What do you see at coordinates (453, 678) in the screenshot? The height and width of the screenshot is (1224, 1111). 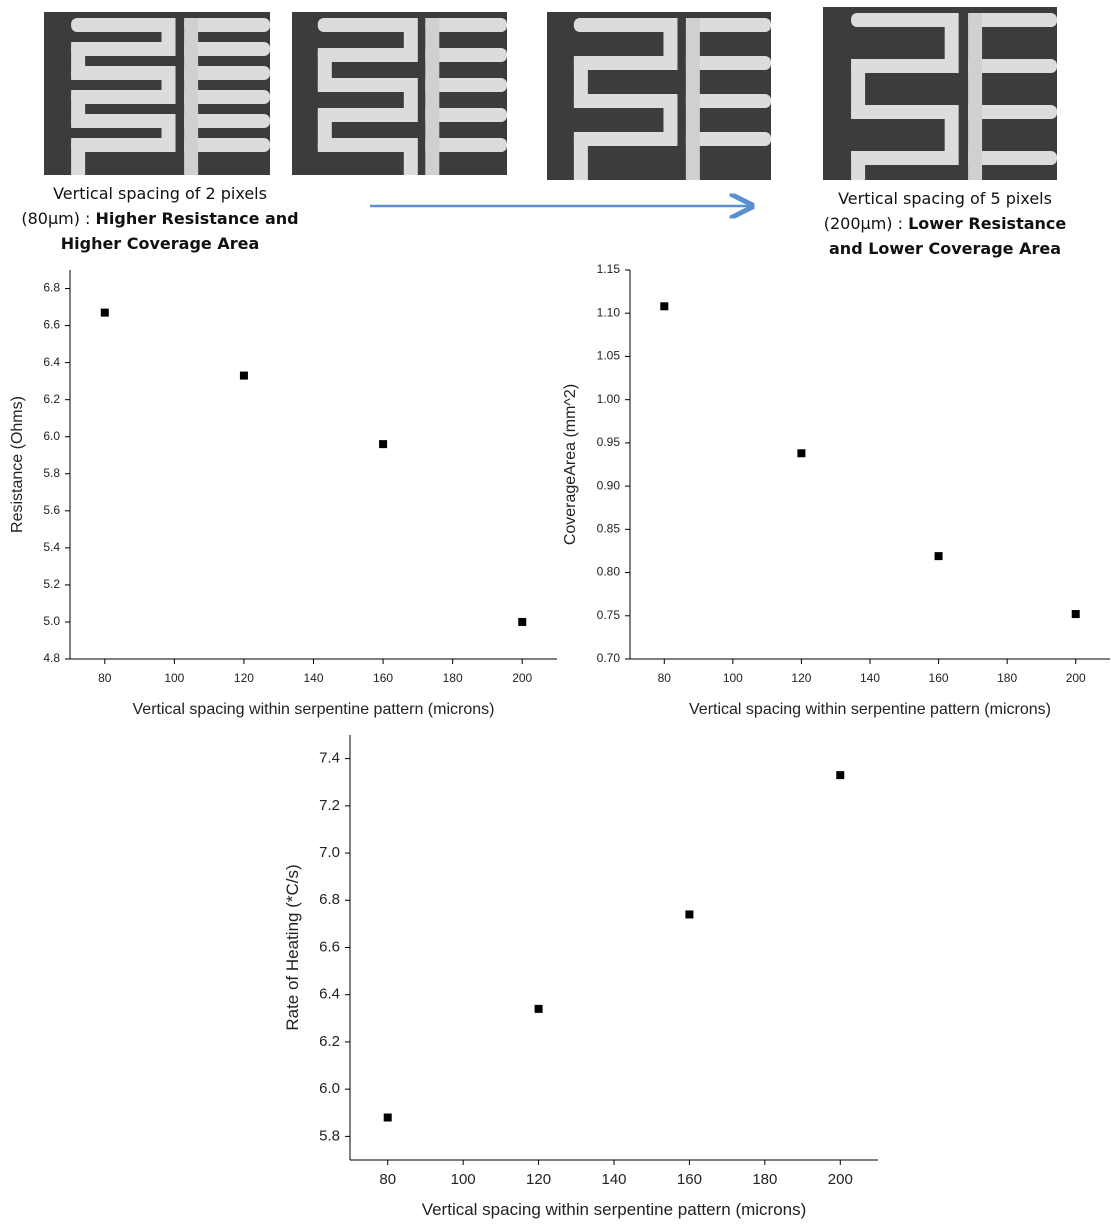 I see `x-tick-label: 180` at bounding box center [453, 678].